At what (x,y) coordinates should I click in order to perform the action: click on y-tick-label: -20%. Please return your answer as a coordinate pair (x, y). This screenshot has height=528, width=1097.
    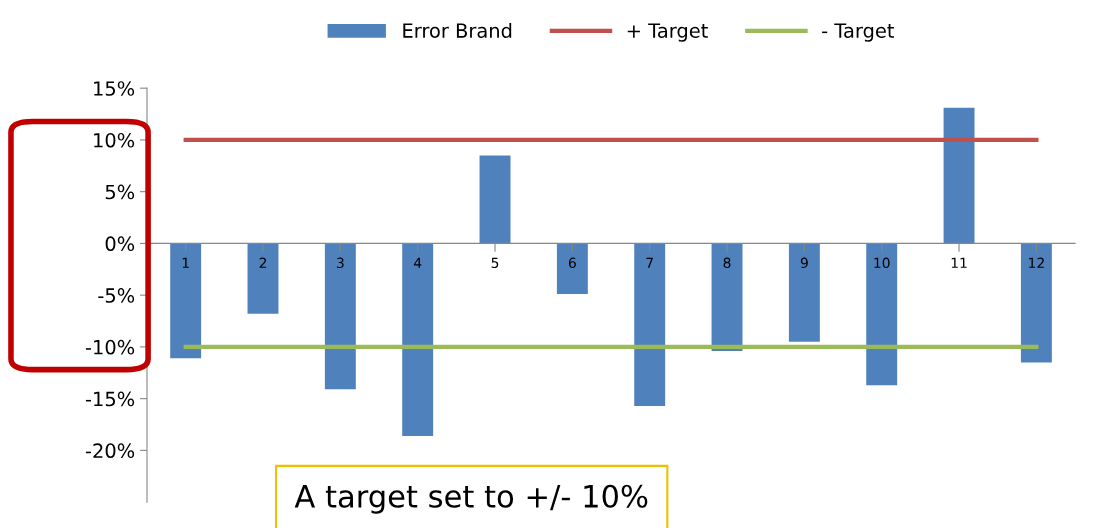
    Looking at the image, I should click on (110, 451).